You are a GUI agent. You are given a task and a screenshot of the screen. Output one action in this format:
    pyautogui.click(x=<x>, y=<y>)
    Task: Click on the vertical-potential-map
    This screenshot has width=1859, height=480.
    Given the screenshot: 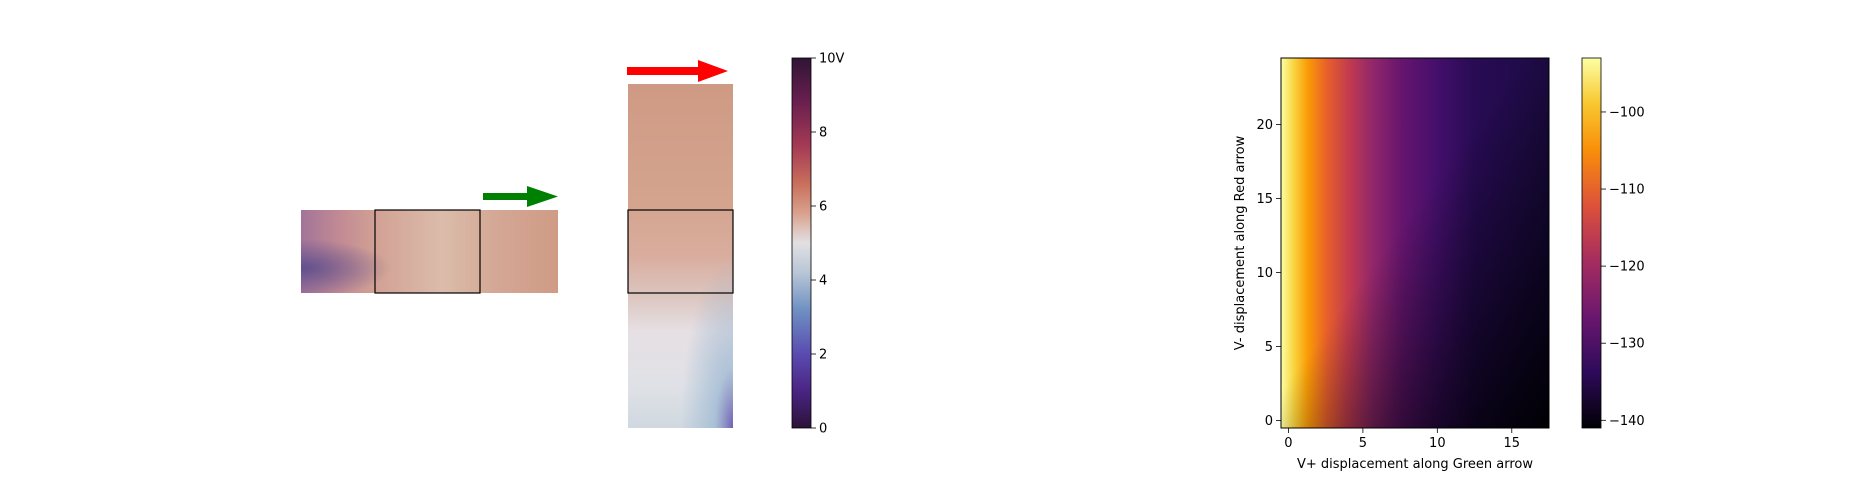 What is the action you would take?
    pyautogui.click(x=680, y=256)
    